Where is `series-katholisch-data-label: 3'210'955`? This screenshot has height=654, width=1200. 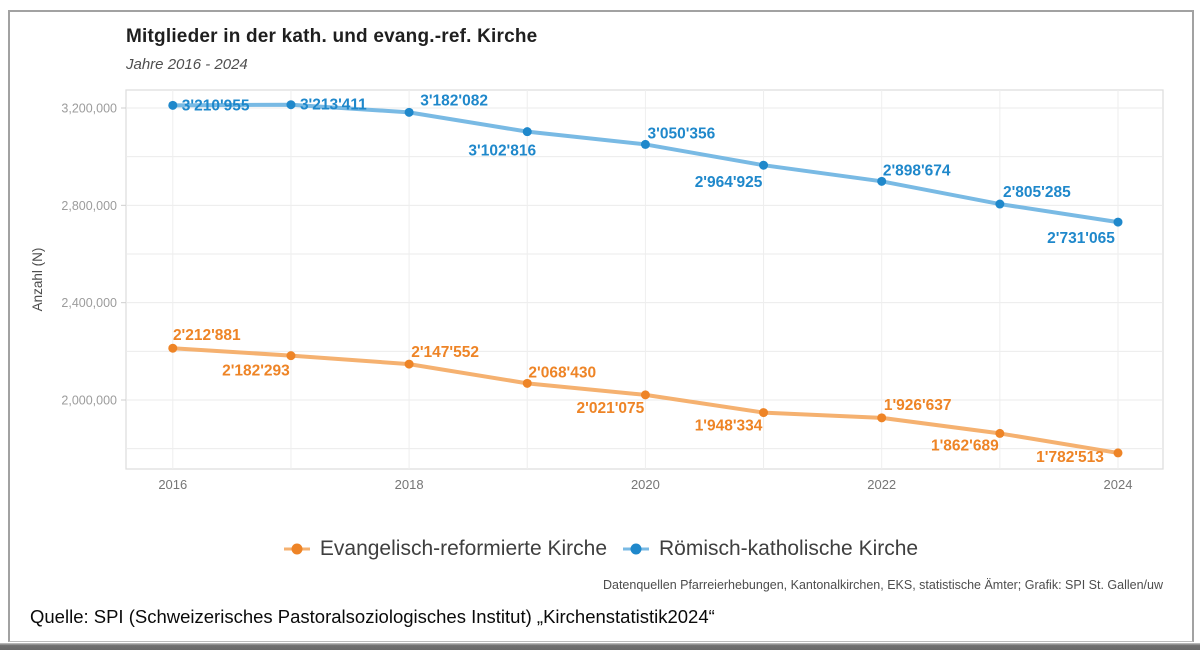
series-katholisch-data-label: 3'210'955 is located at coordinates (216, 105).